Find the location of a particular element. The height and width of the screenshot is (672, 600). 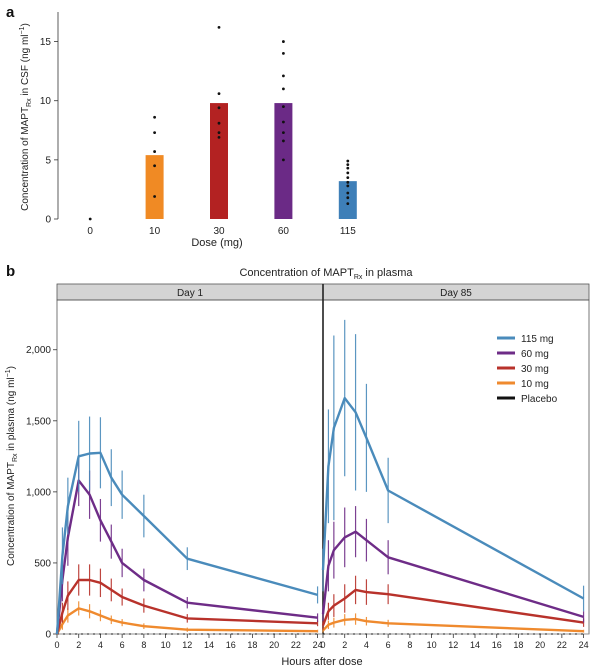

panel-b-y-tick-label: 2,000 is located at coordinates (38, 350).